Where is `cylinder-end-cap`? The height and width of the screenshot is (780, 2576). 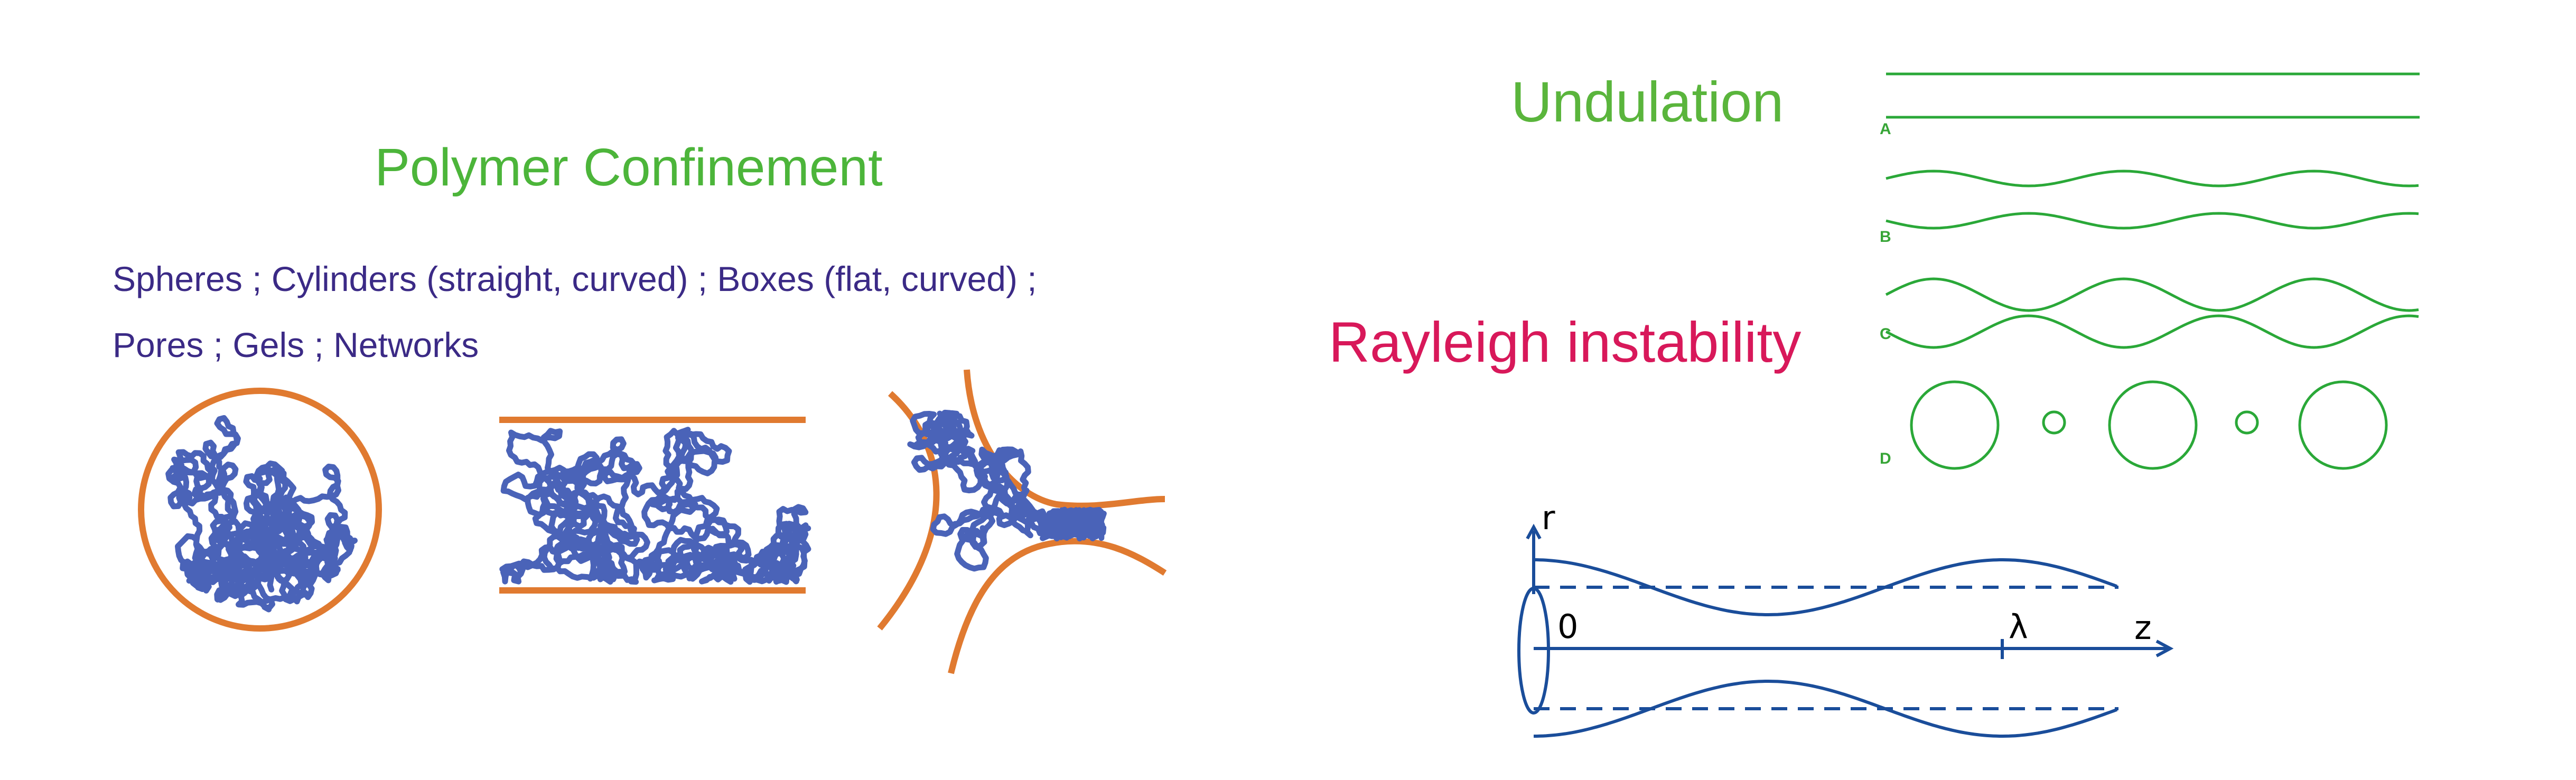
cylinder-end-cap is located at coordinates (1533, 651).